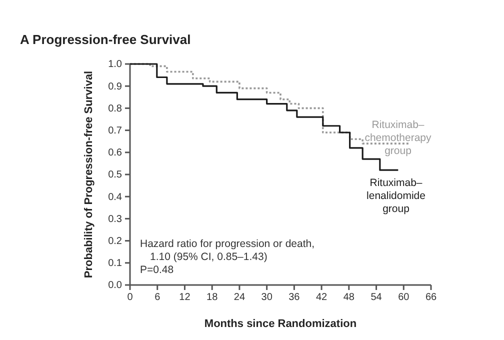 This screenshot has width=504, height=340. What do you see at coordinates (185, 298) in the screenshot?
I see `x-tick-label: 12` at bounding box center [185, 298].